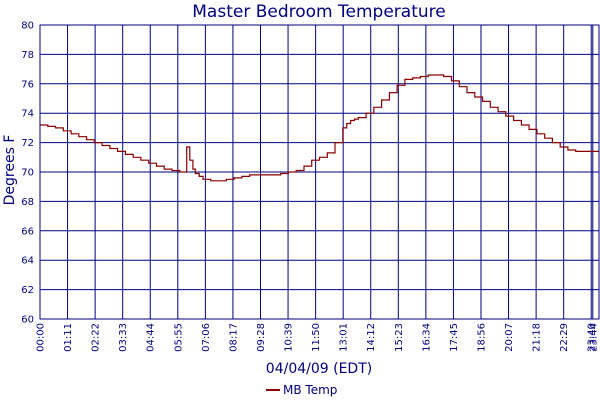 The height and width of the screenshot is (400, 600). I want to click on chart-title: Master Bedroom Temperature, so click(318, 12).